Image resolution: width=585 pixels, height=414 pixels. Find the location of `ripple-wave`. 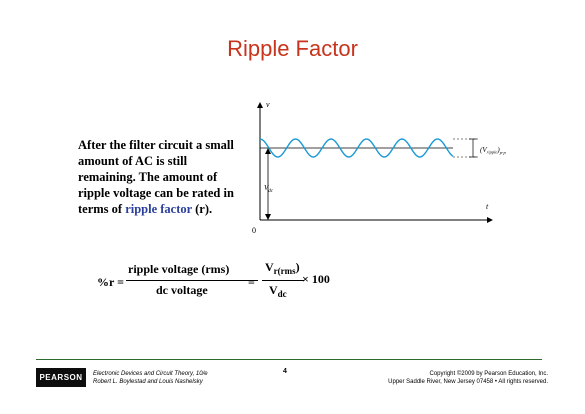

ripple-wave is located at coordinates (356, 148).